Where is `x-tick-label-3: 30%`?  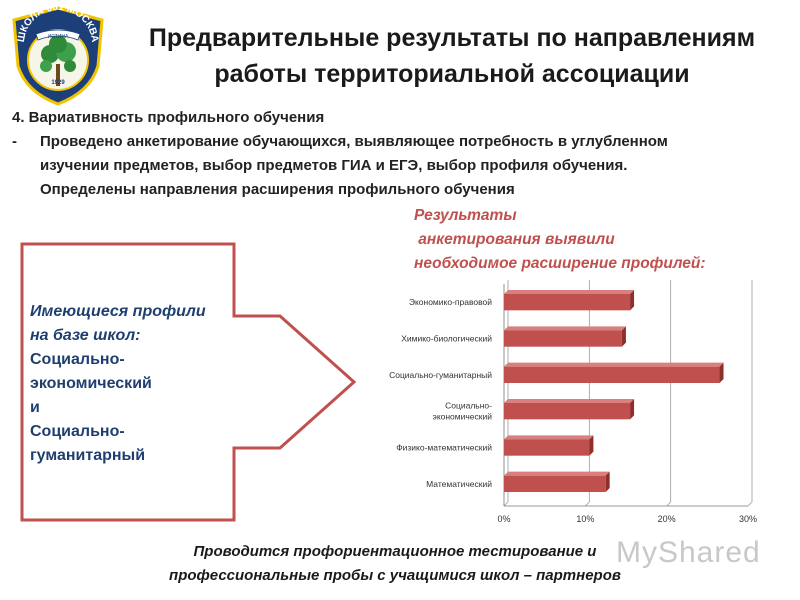
x-tick-label-3: 30% is located at coordinates (748, 519).